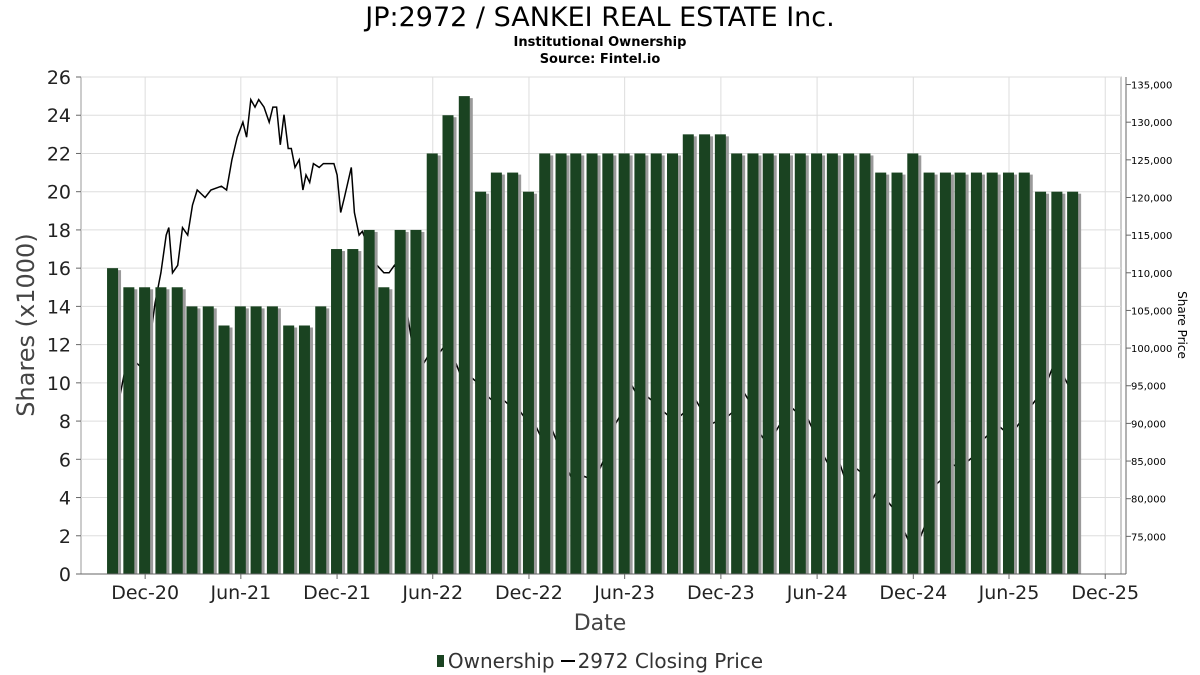 This screenshot has height=675, width=1200. I want to click on x-axis-label: Date, so click(600, 623).